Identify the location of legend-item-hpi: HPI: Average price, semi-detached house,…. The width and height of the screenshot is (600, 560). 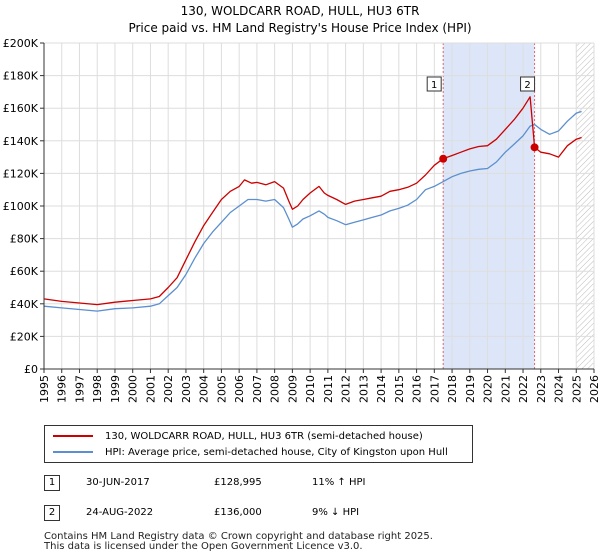
(250, 452).